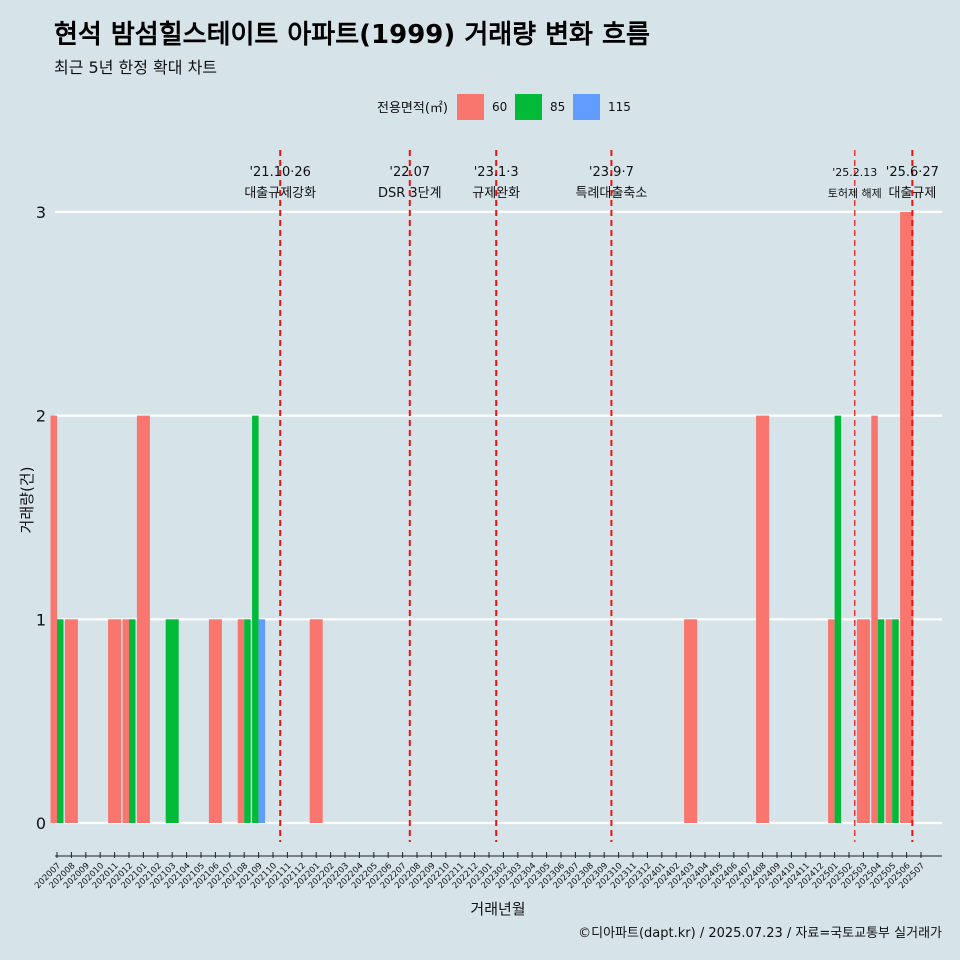 The width and height of the screenshot is (960, 960). Describe the element at coordinates (410, 193) in the screenshot. I see `annotation-label: DSR 3단계` at that location.